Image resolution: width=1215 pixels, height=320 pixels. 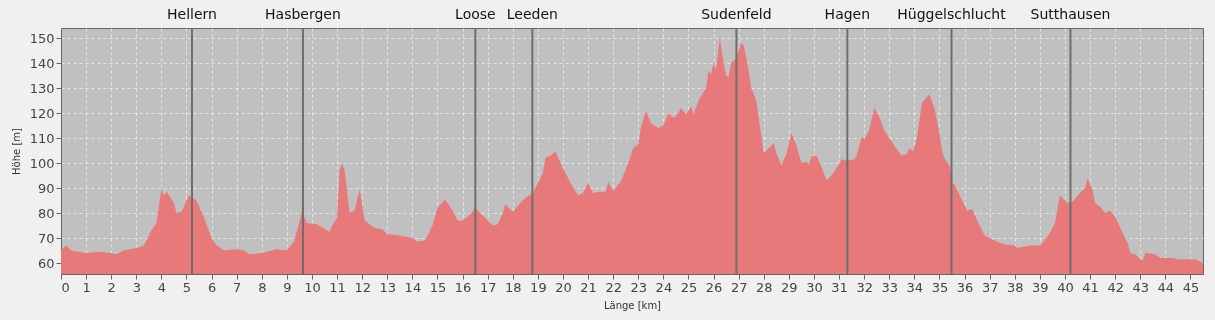 What do you see at coordinates (237, 287) in the screenshot?
I see `x-tick-label: 7` at bounding box center [237, 287].